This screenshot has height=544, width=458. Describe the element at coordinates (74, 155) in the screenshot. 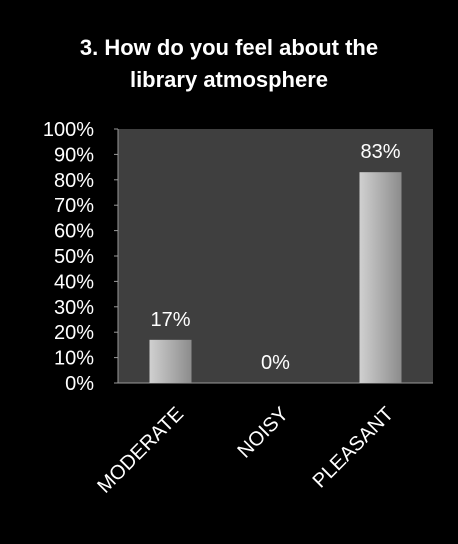

I see `y-tick-label: 90%` at that location.